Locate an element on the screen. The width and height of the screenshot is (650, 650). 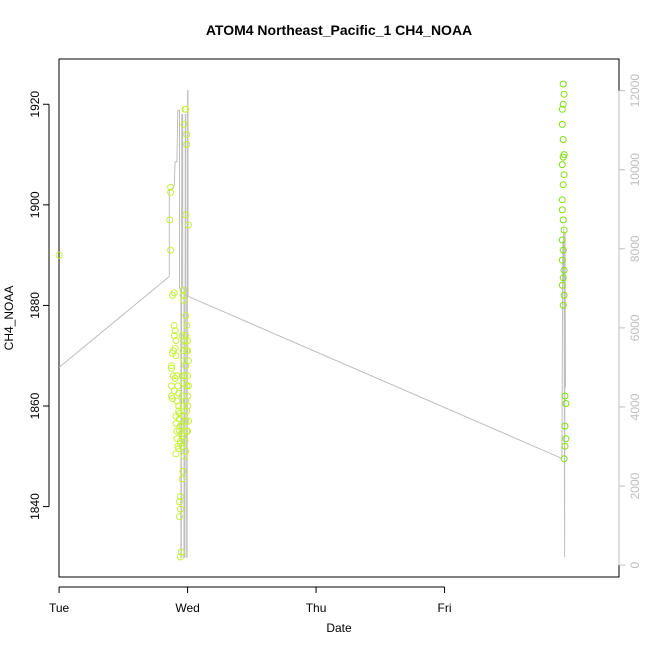
y-tick-label: 1880 is located at coordinates (35, 305).